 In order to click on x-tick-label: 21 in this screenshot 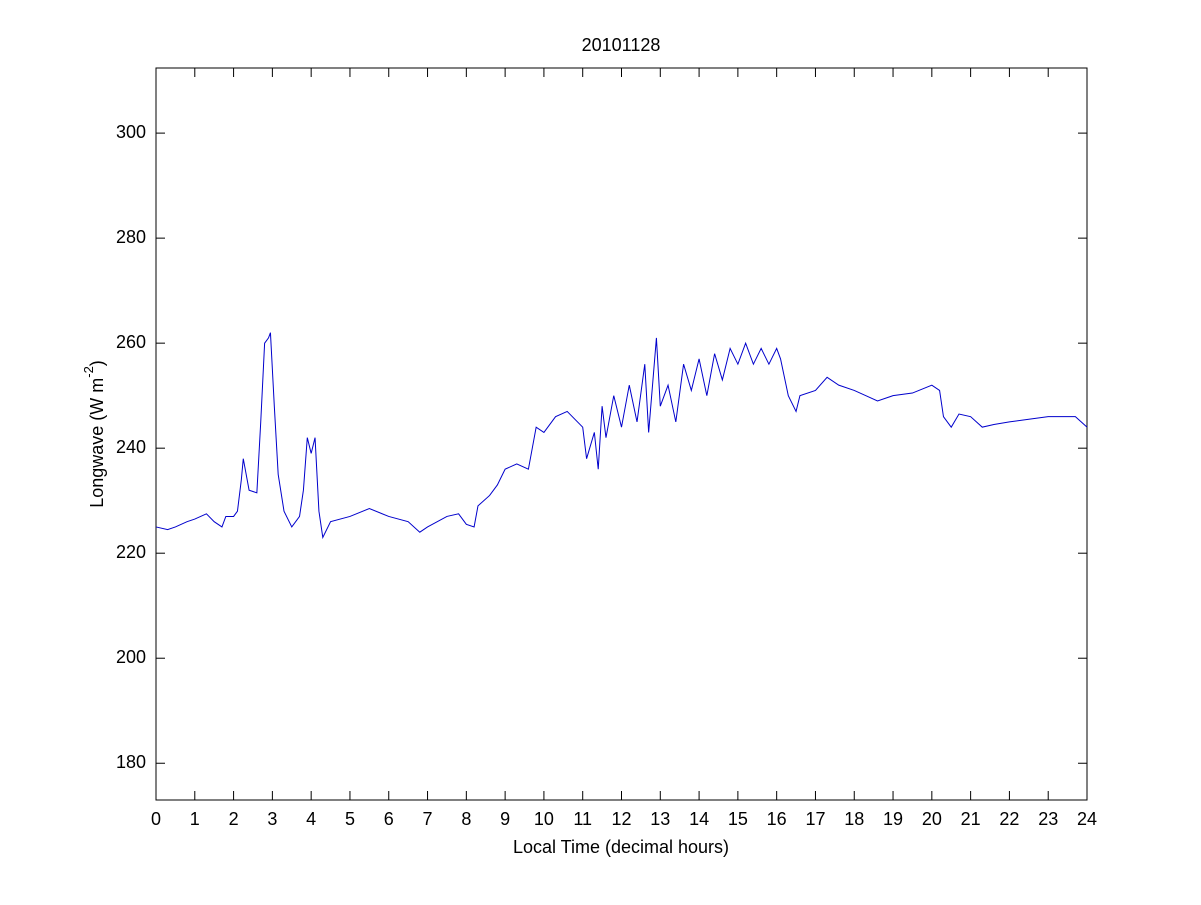, I will do `click(971, 819)`.